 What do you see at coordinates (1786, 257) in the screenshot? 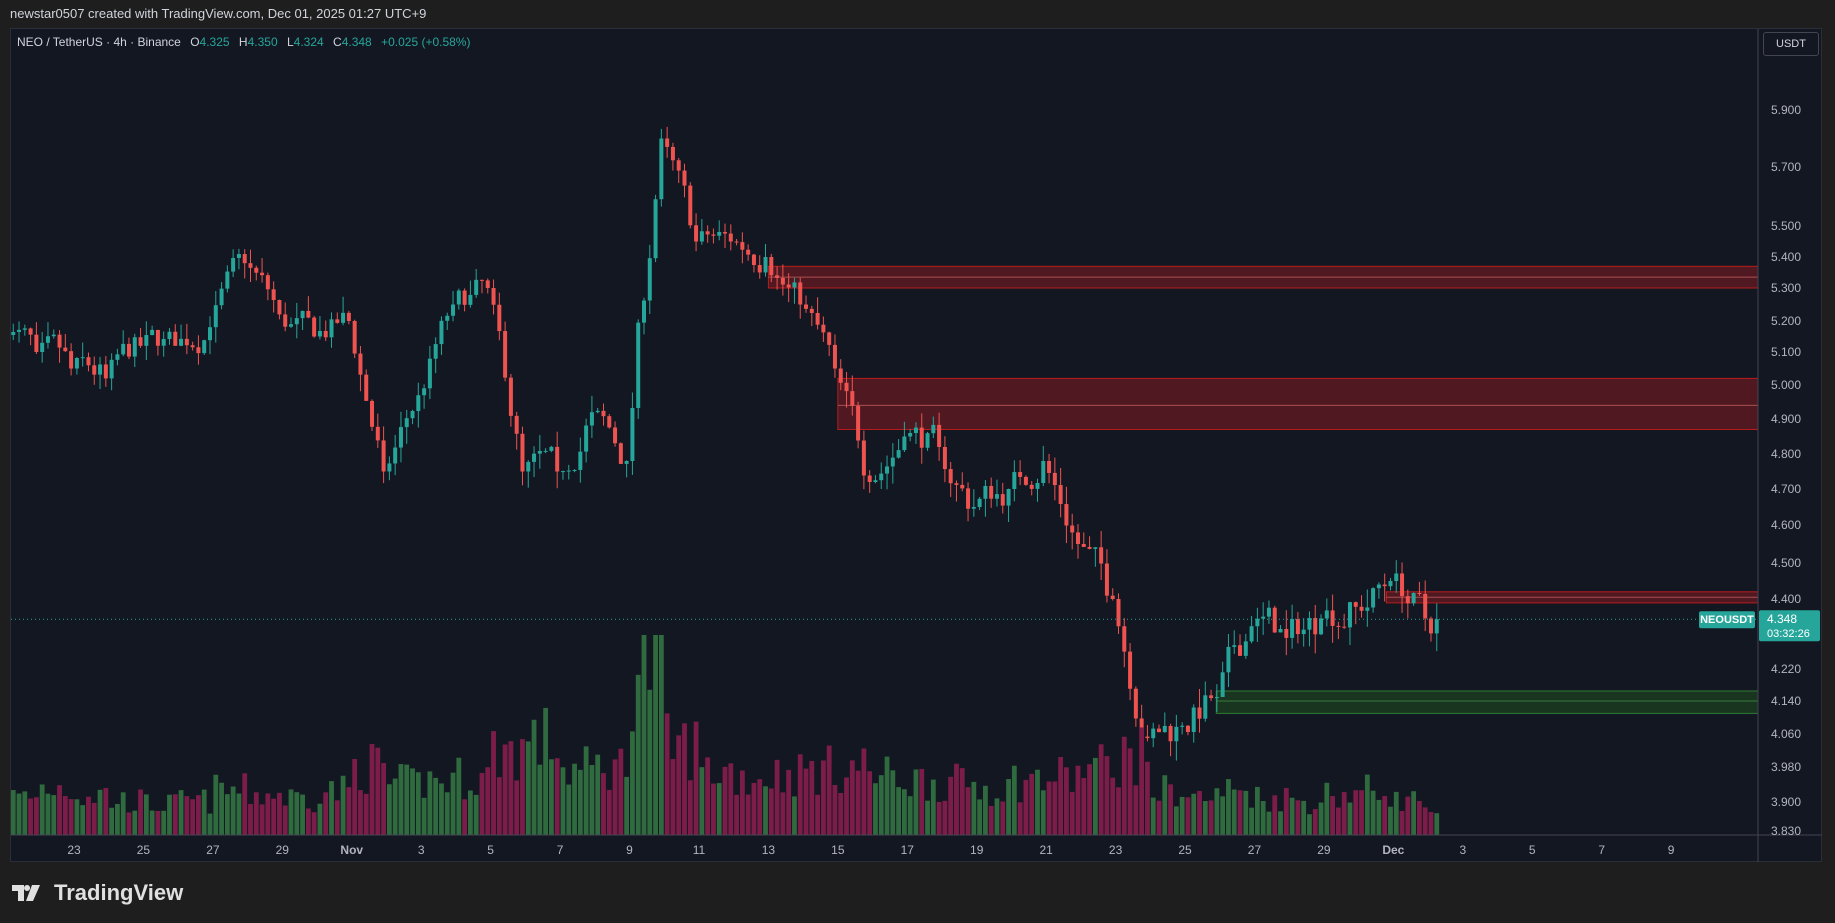
I see `price-tick-label: 5.400` at bounding box center [1786, 257].